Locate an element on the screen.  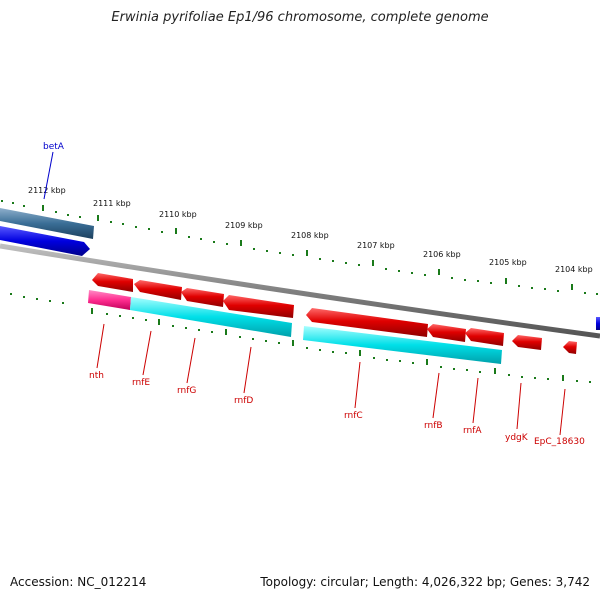
leader-line-nth is located at coordinates (100, 346).